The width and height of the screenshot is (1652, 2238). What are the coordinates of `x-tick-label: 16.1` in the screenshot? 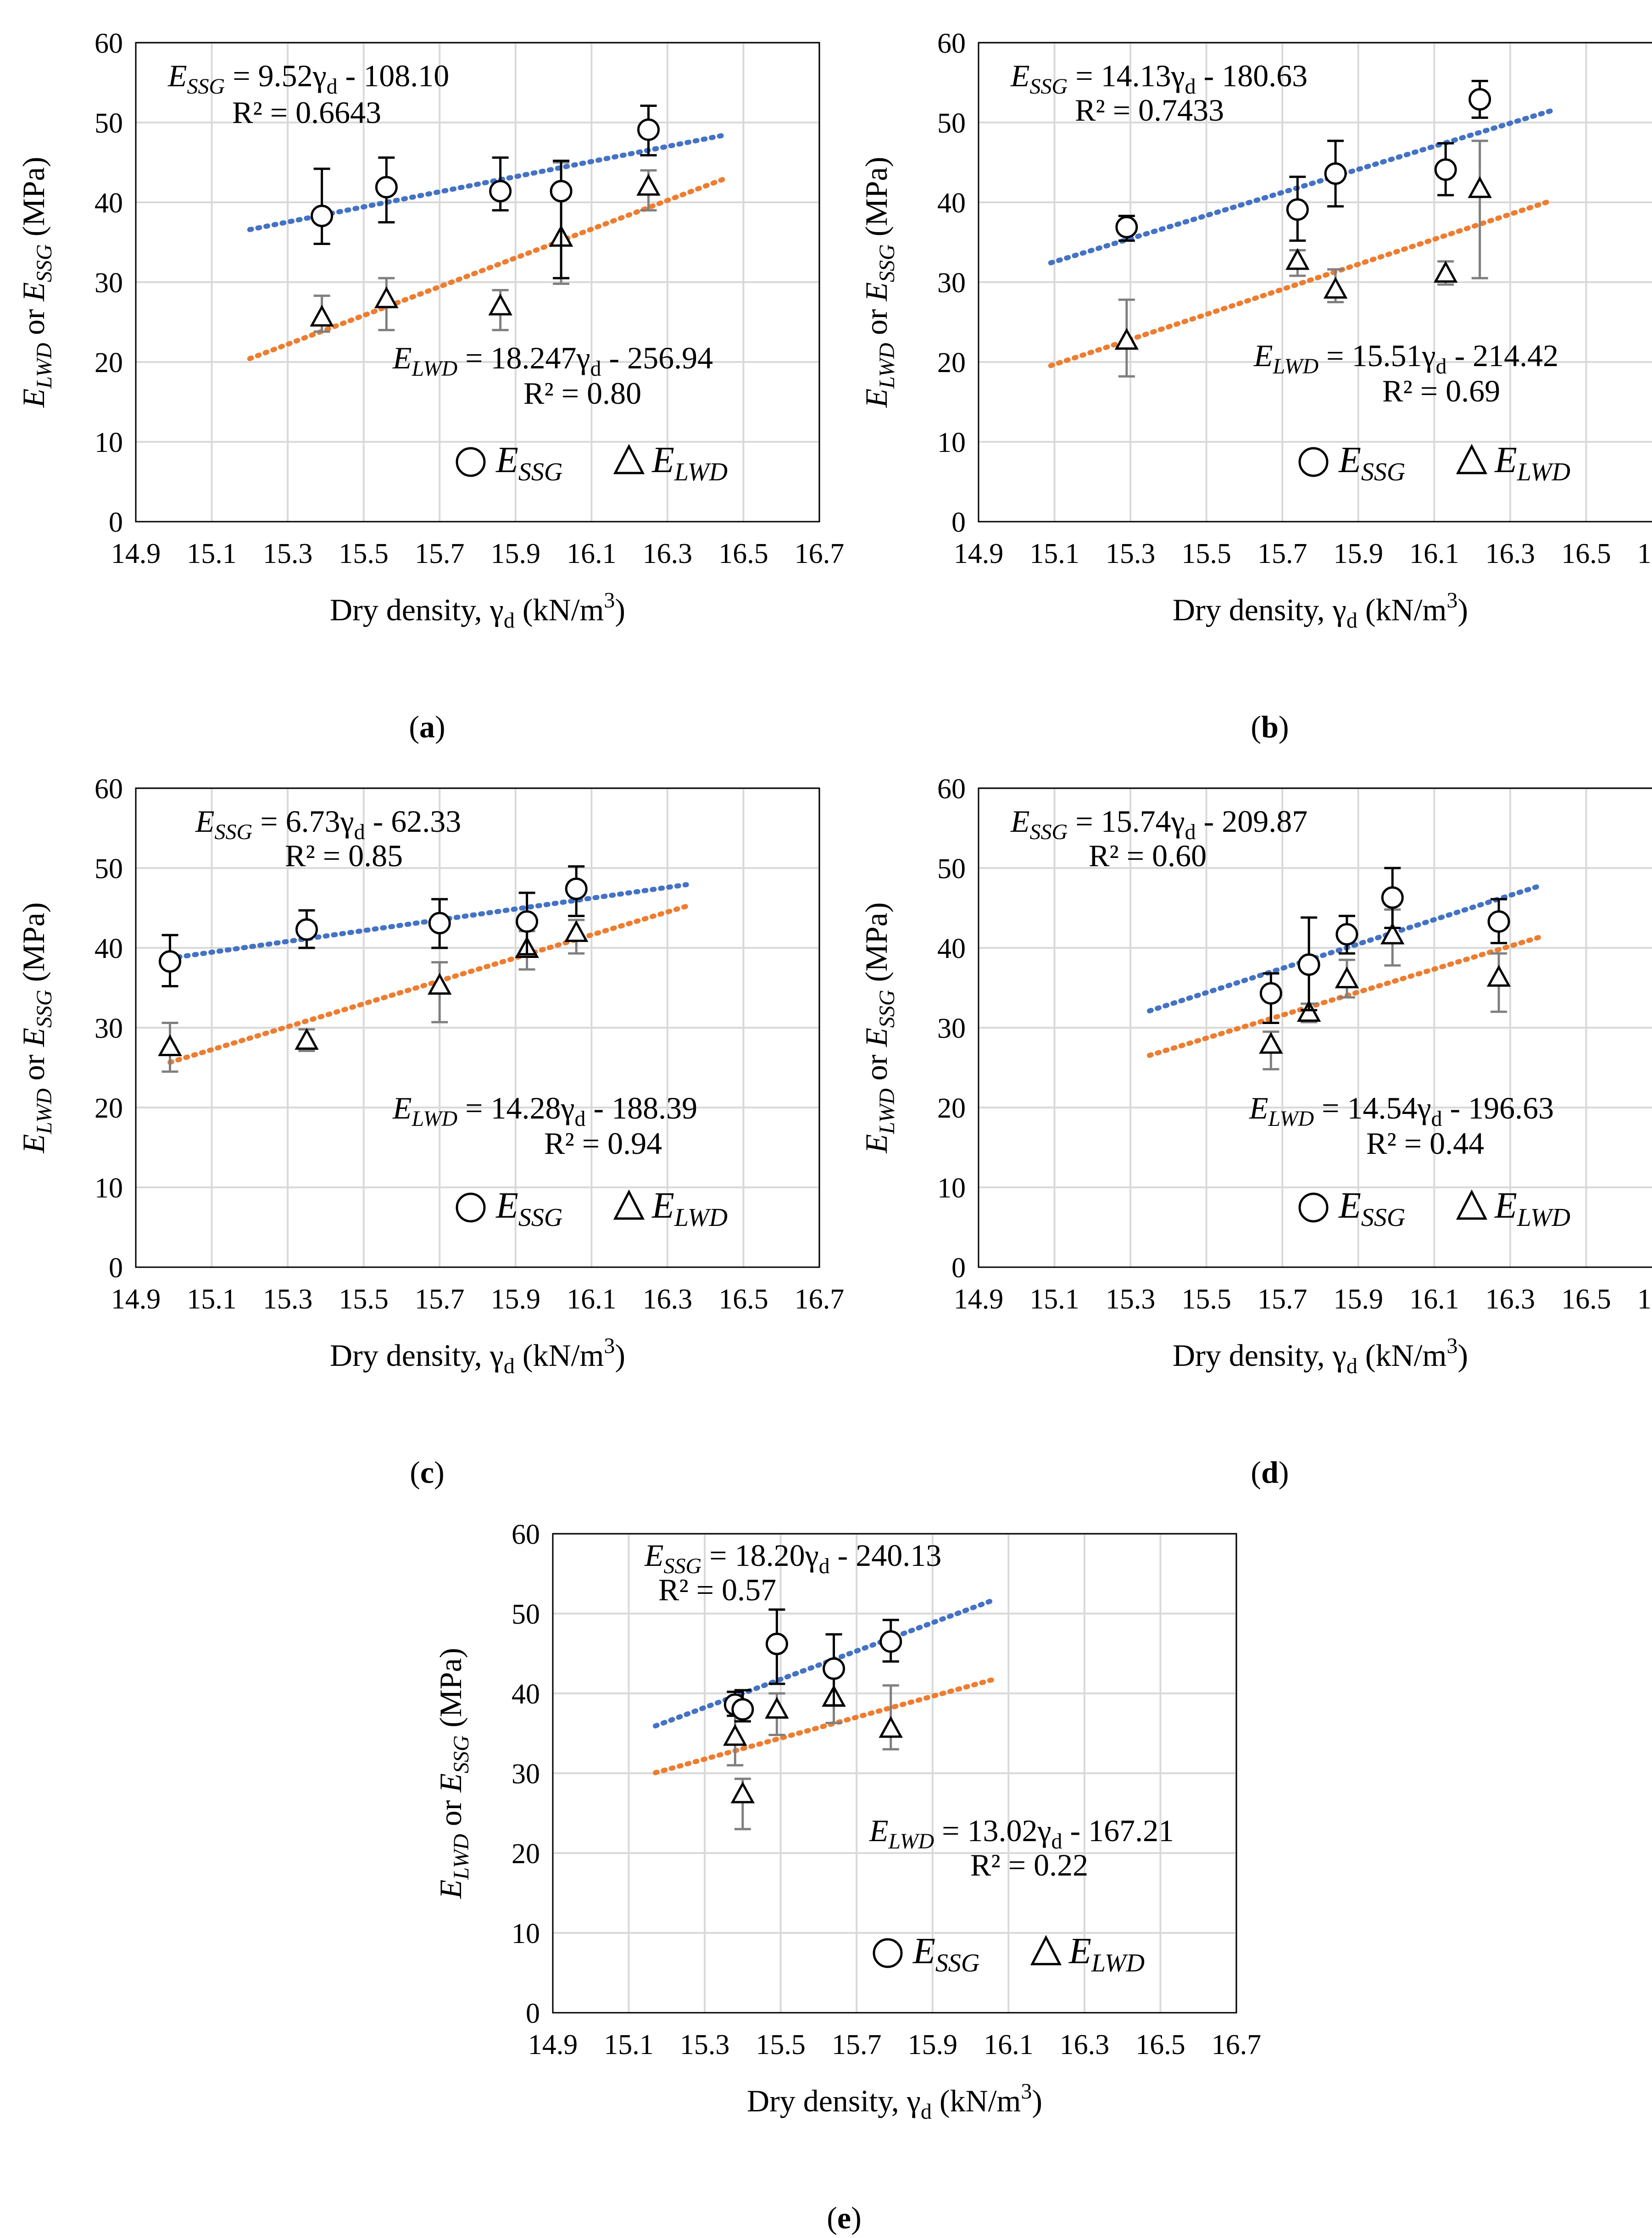 It's located at (1434, 553).